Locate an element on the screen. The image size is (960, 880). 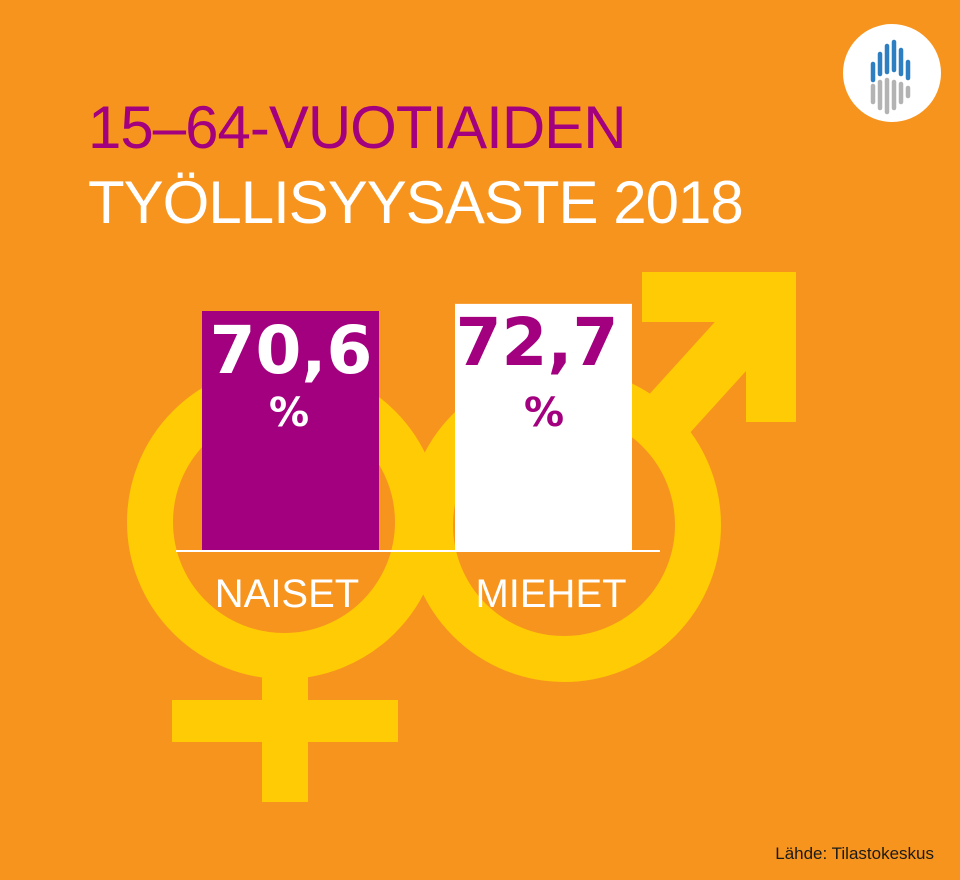
statistics-finland-logo-icon is located at coordinates (892, 73).